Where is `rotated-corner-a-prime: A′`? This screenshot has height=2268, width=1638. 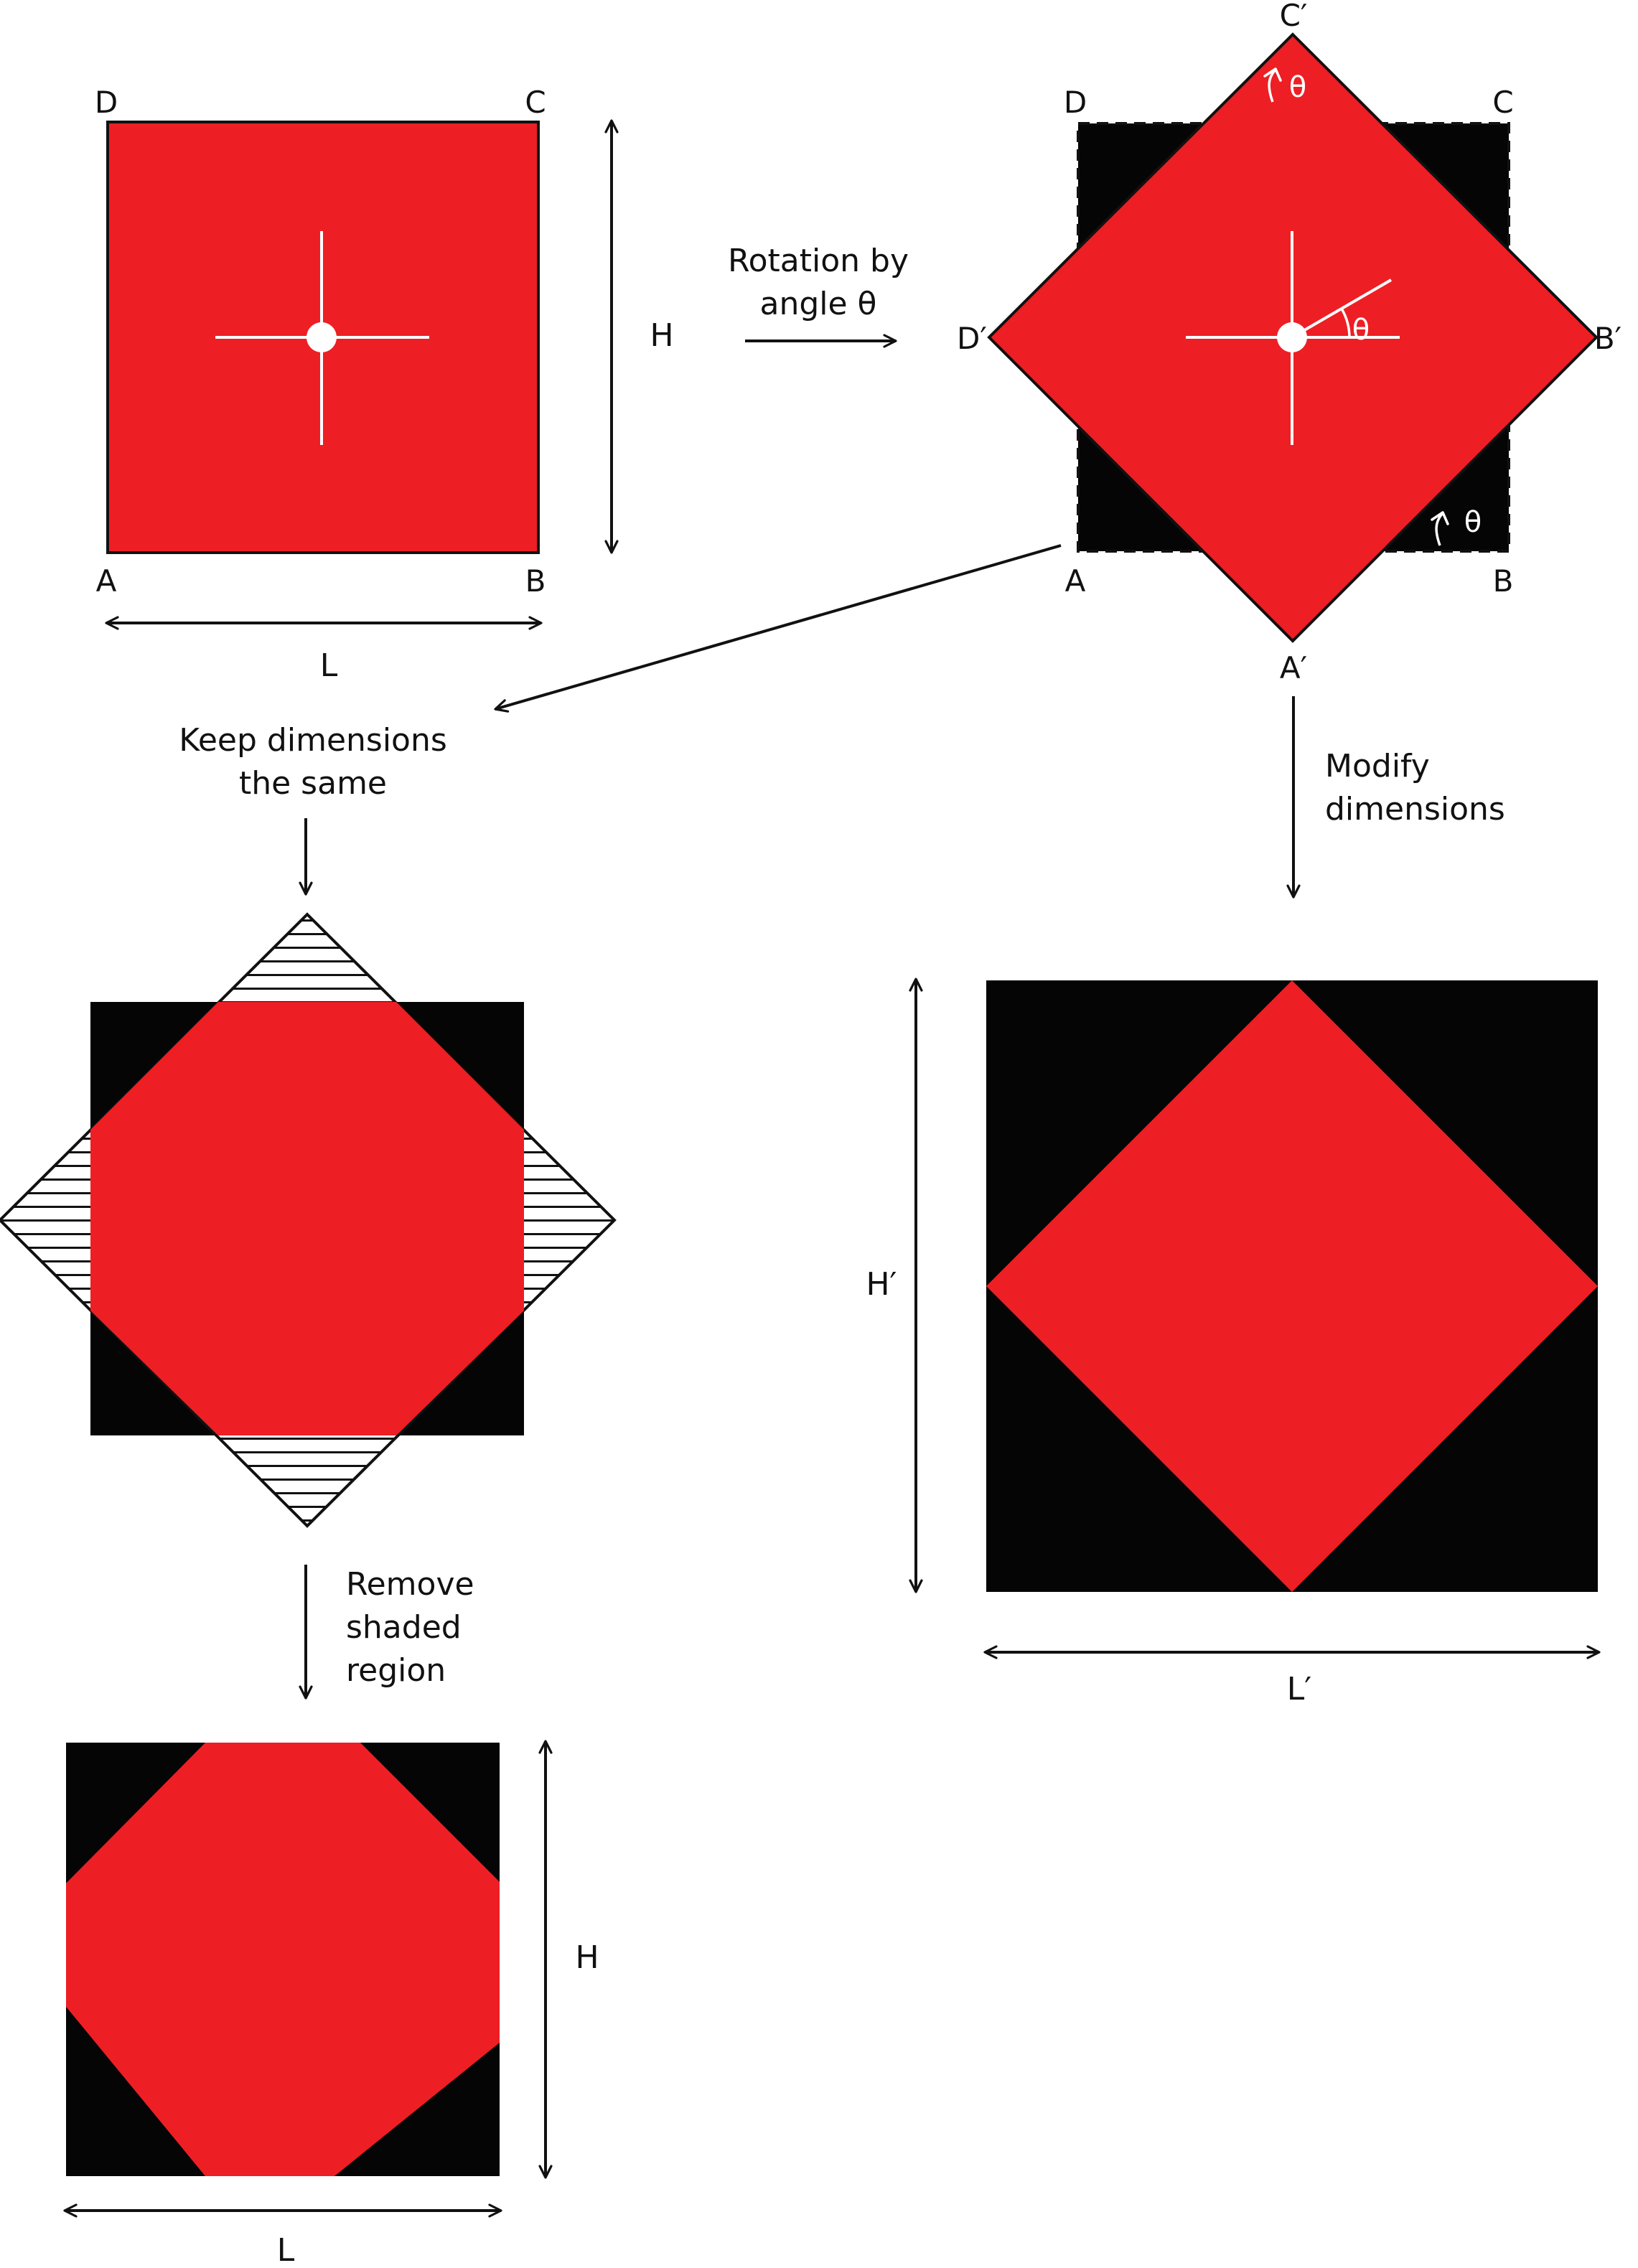 rotated-corner-a-prime: A′ is located at coordinates (1293, 668).